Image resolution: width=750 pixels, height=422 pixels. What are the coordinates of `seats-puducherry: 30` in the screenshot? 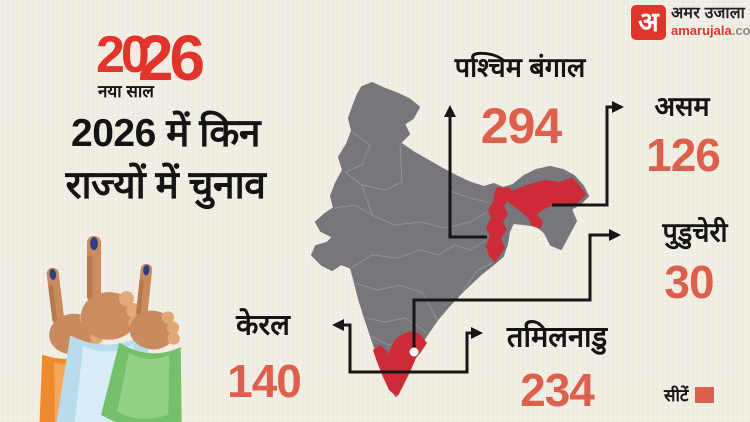 It's located at (689, 282).